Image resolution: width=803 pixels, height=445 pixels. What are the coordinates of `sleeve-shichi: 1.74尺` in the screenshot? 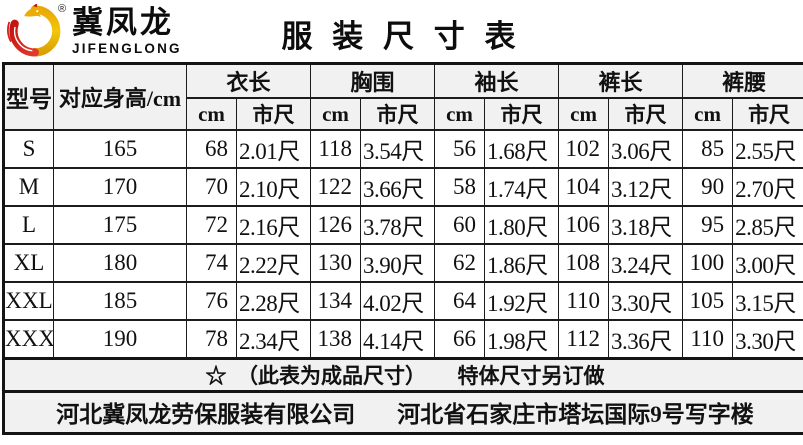 It's located at (522, 187).